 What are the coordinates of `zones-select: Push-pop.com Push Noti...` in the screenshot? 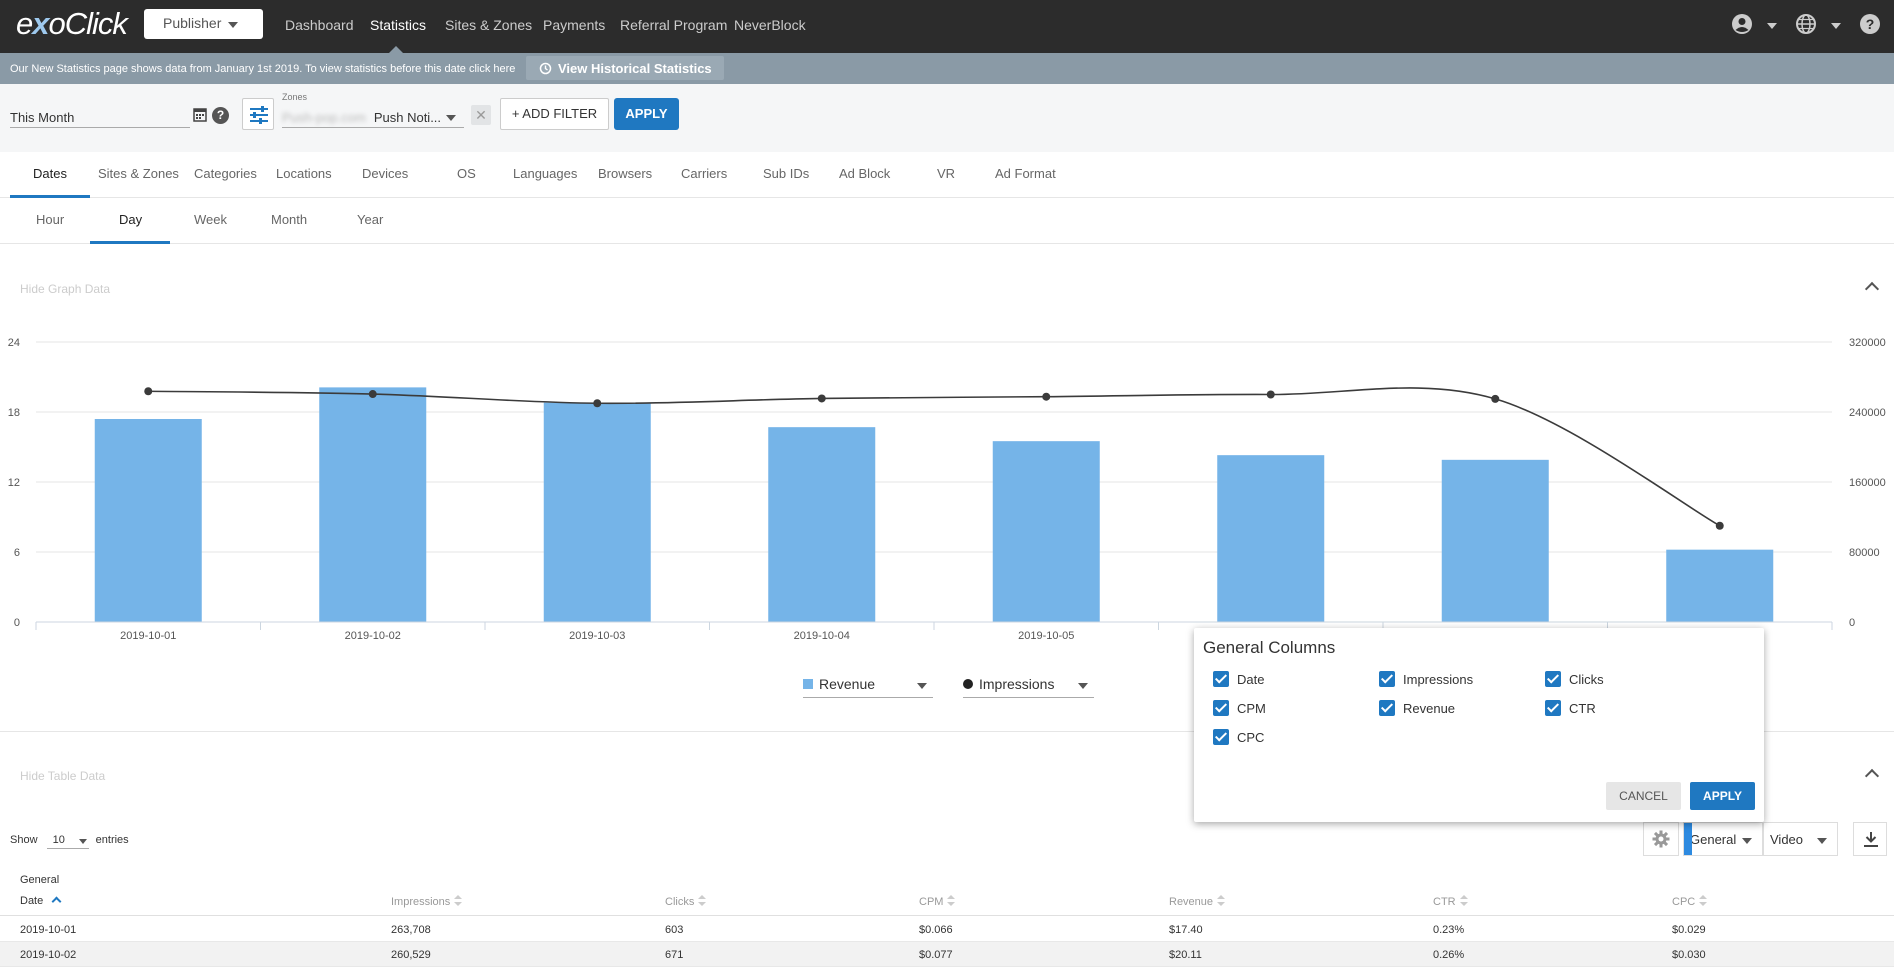 It's located at (373, 117).